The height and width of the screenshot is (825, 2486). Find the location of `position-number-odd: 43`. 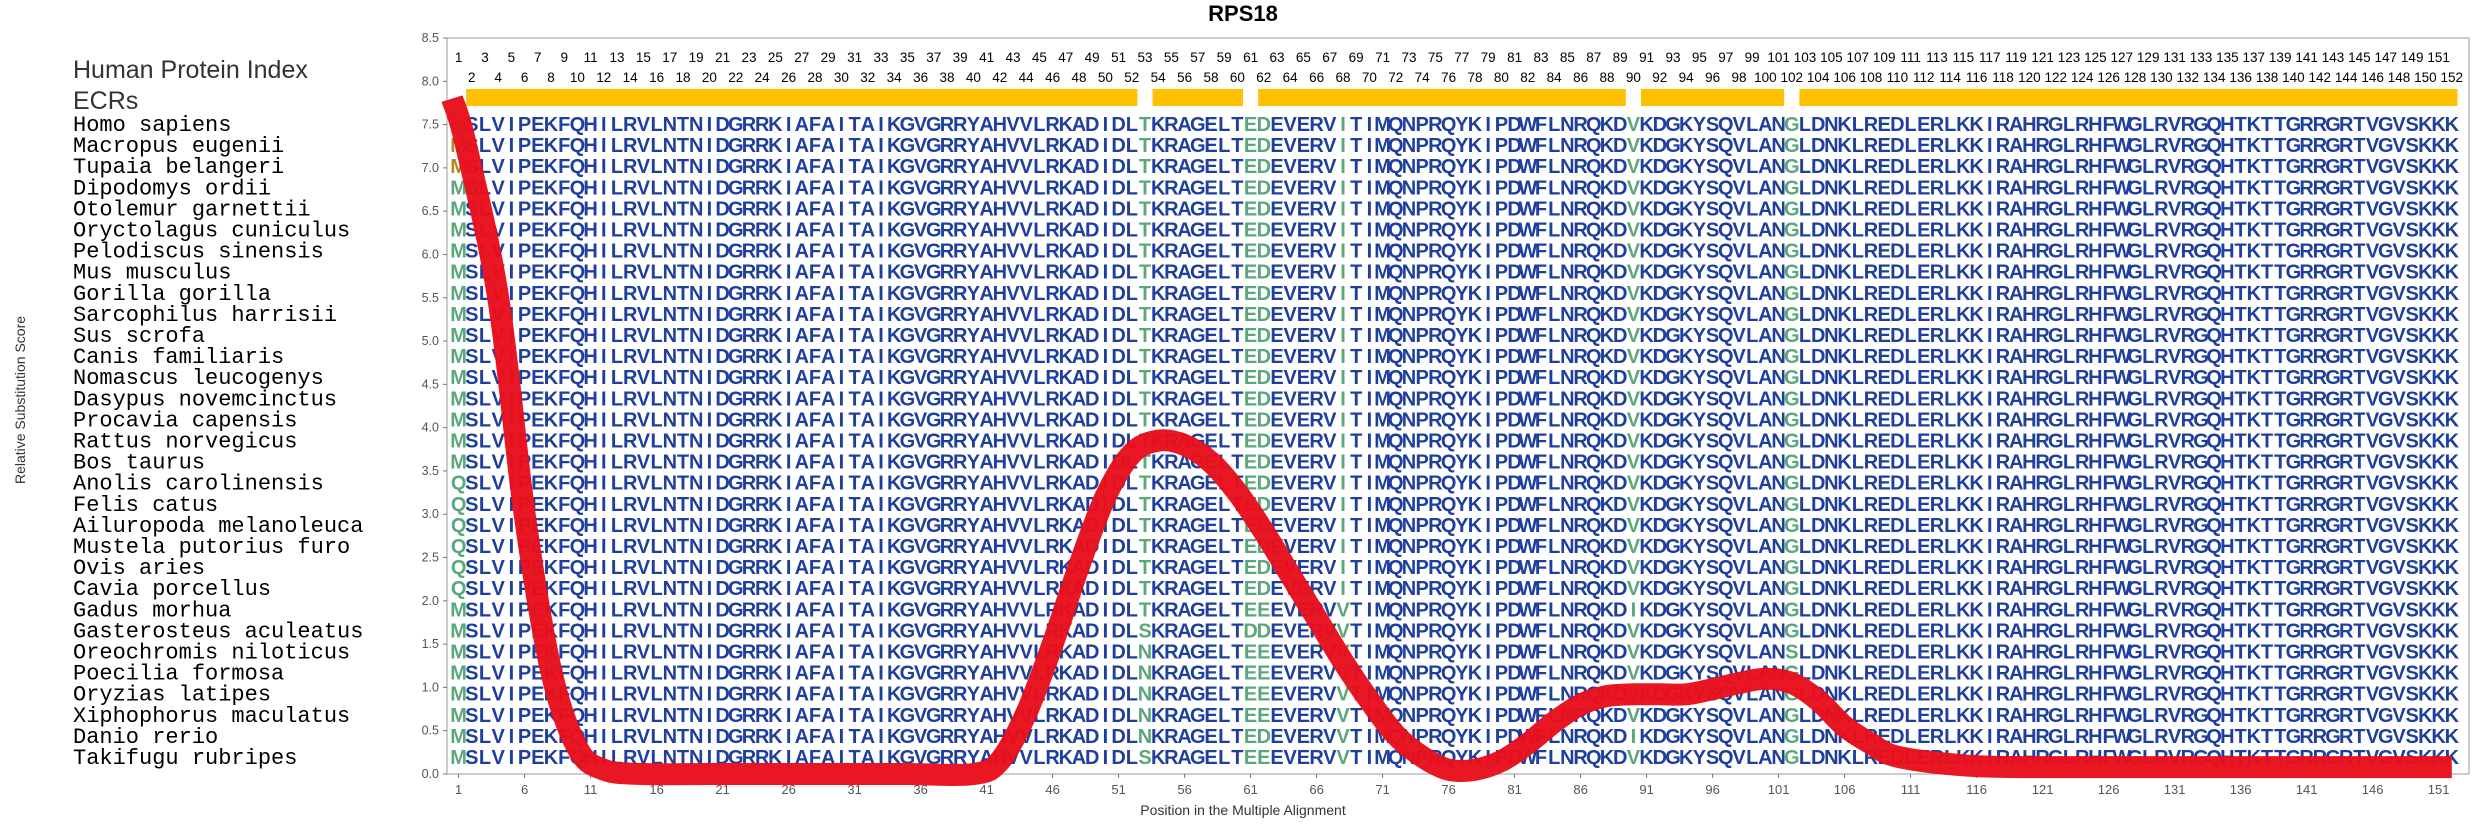

position-number-odd: 43 is located at coordinates (1012, 57).